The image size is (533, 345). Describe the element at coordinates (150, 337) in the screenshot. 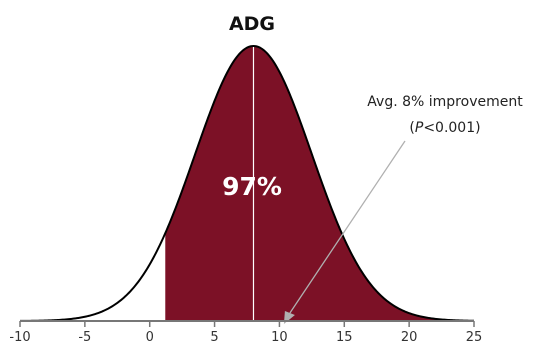

I see `x-tick-label: 0` at that location.